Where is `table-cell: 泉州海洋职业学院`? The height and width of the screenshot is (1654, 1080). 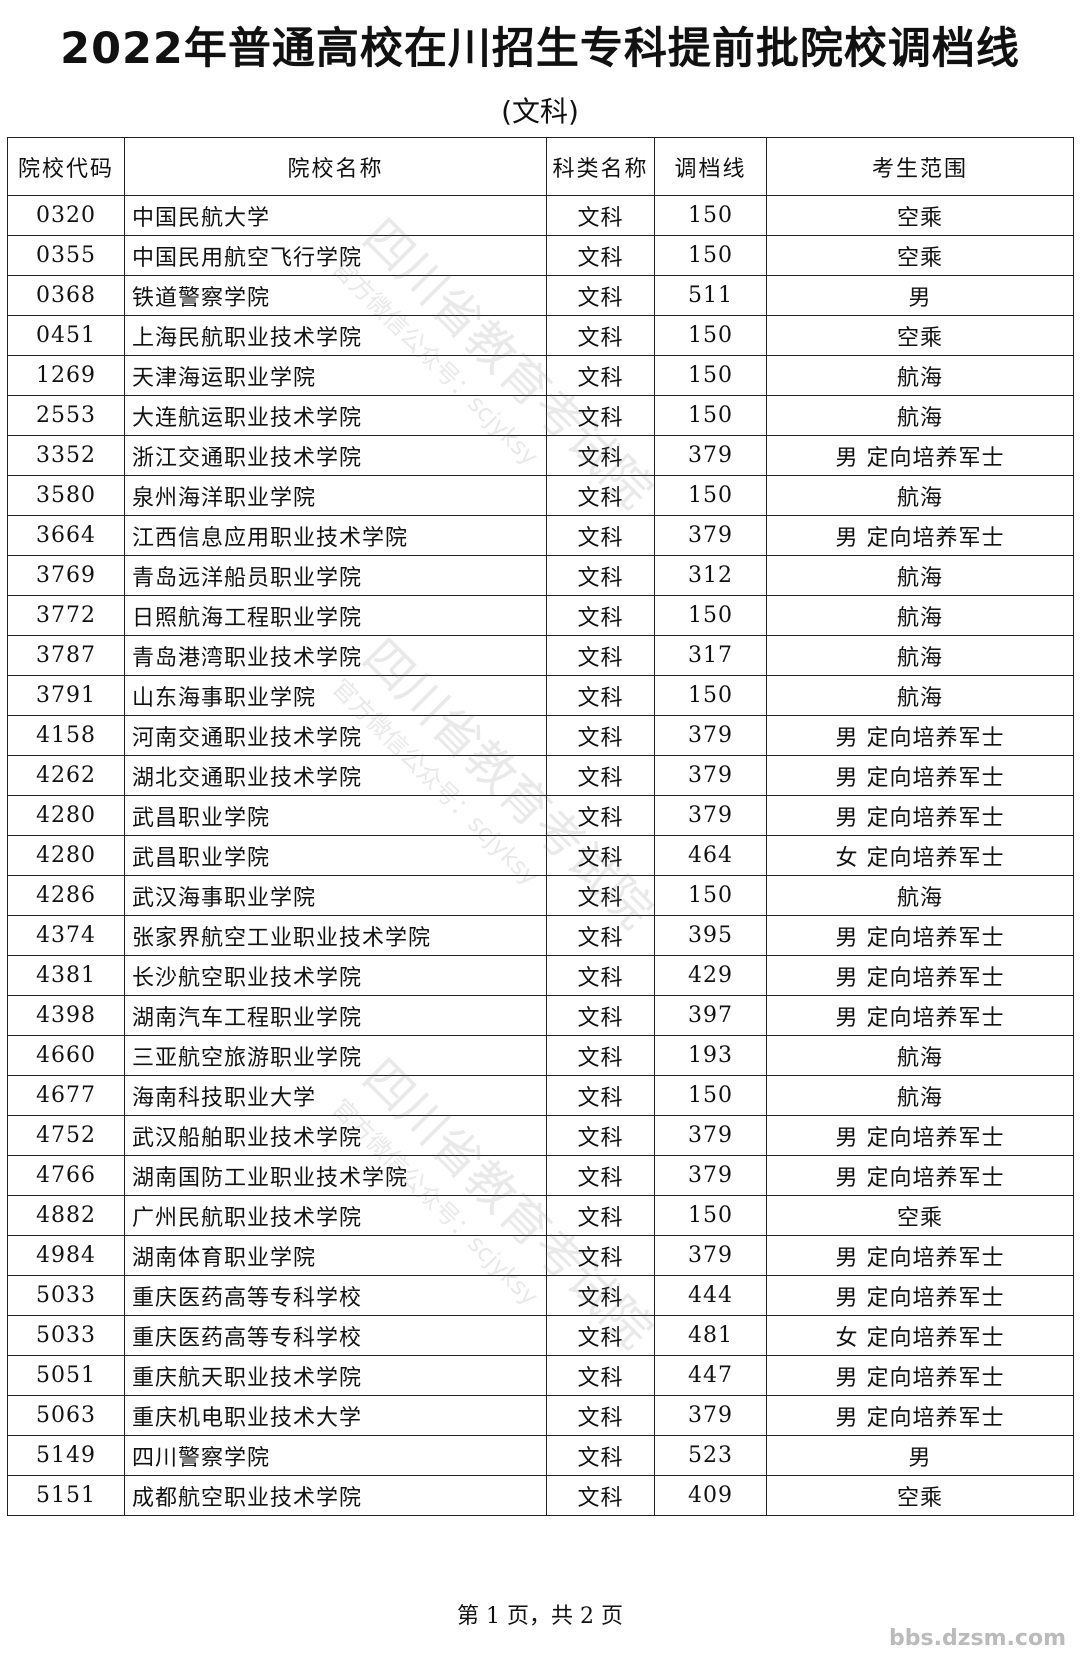 table-cell: 泉州海洋职业学院 is located at coordinates (335, 495).